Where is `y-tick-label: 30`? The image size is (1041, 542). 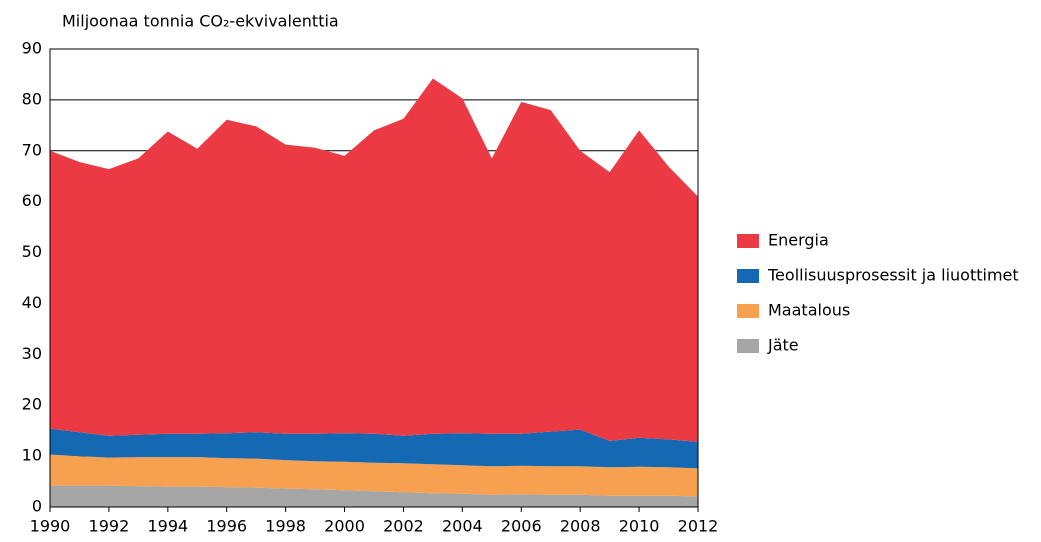 y-tick-label: 30 is located at coordinates (32, 353).